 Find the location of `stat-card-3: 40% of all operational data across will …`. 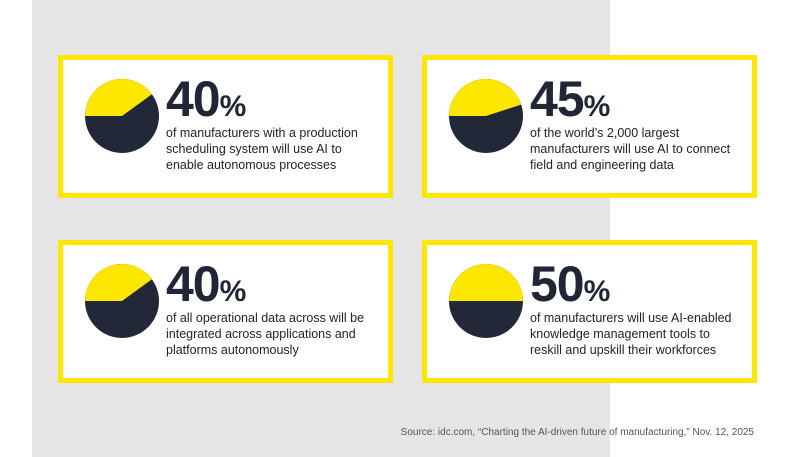

stat-card-3: 40% of all operational data across will … is located at coordinates (225, 311).